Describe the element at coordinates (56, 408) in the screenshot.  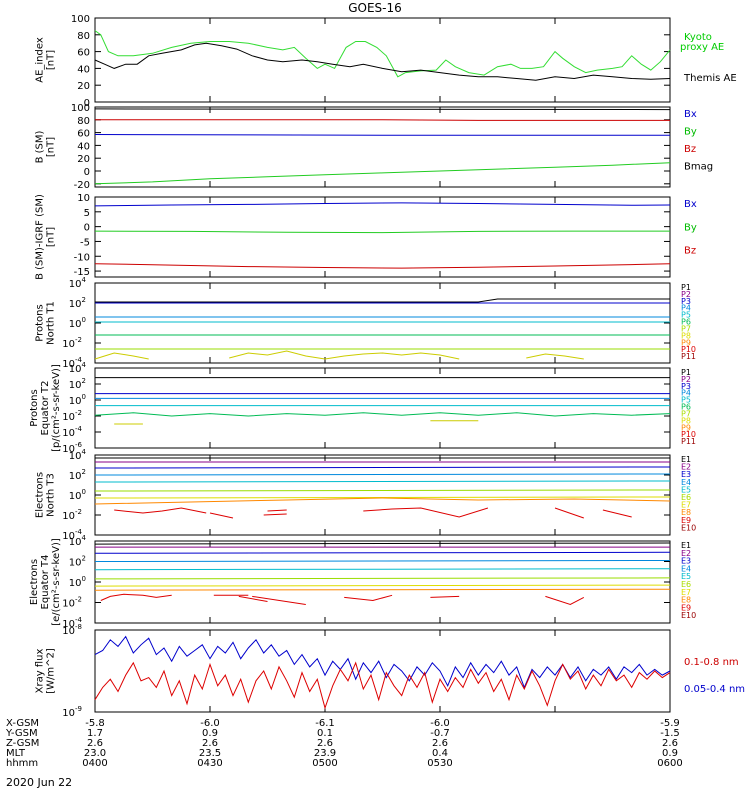
I see `y-axis-label: [p/(cm²-s-sr-keV)]` at that location.